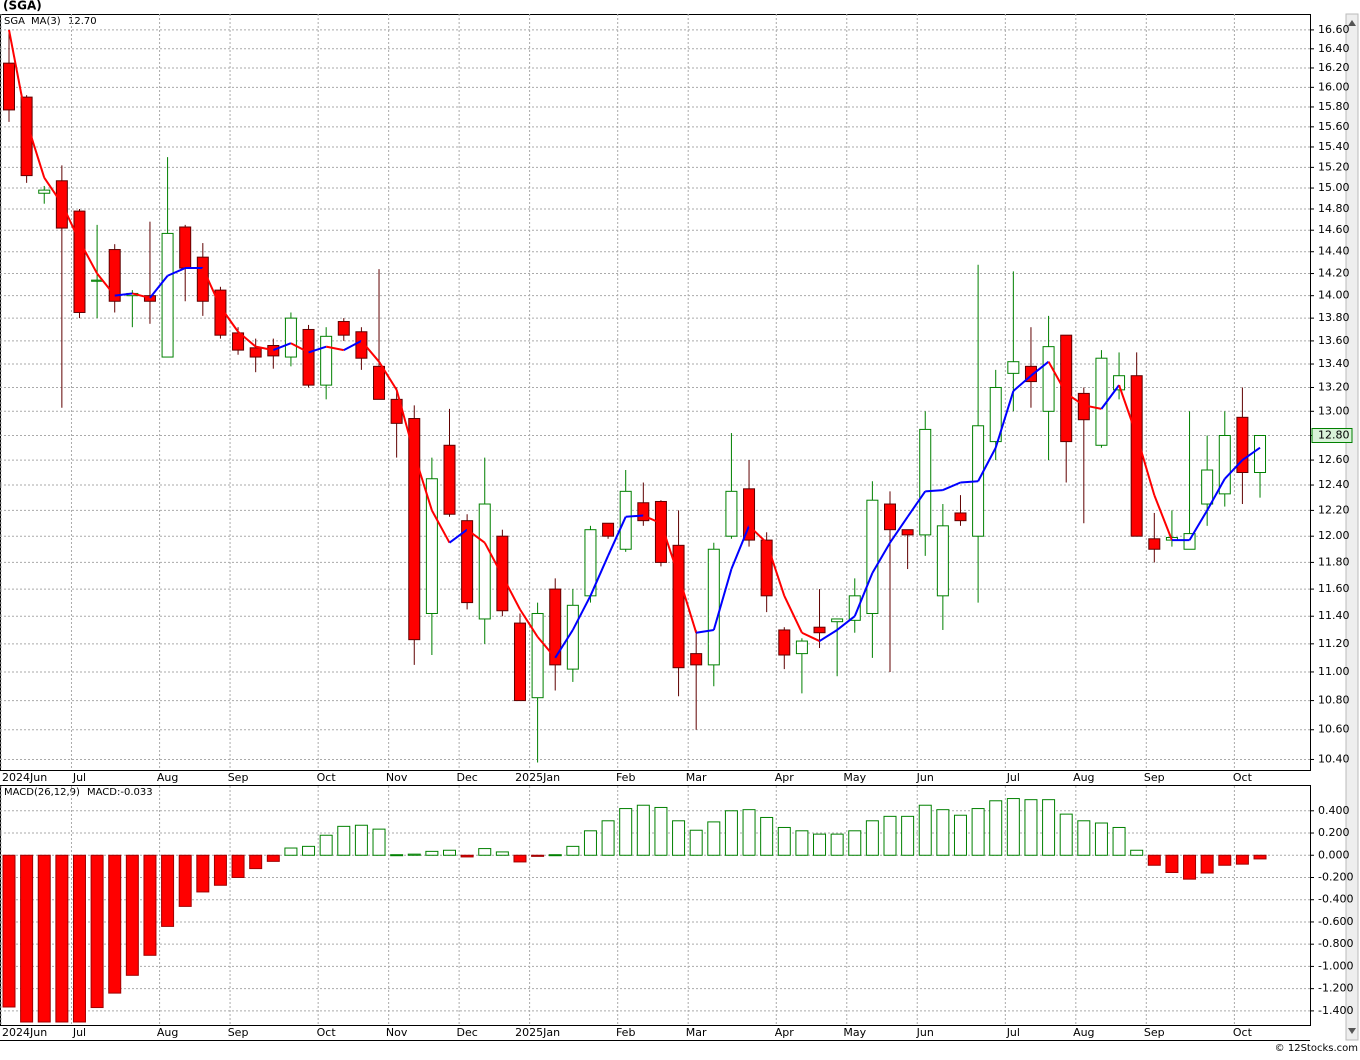 The width and height of the screenshot is (1360, 1060). Describe the element at coordinates (696, 777) in the screenshot. I see `x-tick-label: Mar` at that location.